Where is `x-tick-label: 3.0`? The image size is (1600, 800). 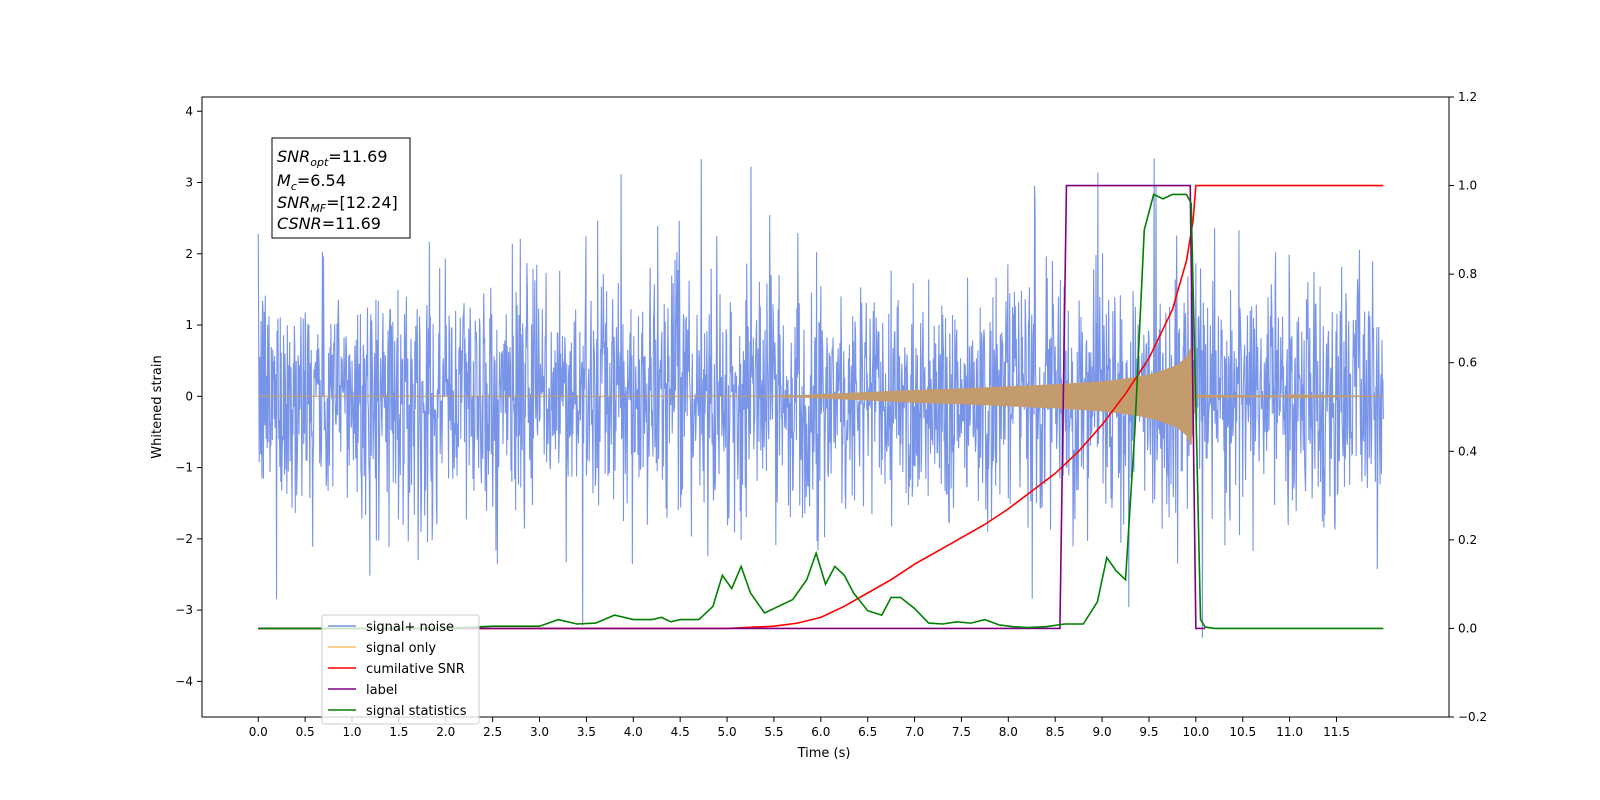
x-tick-label: 3.0 is located at coordinates (539, 732).